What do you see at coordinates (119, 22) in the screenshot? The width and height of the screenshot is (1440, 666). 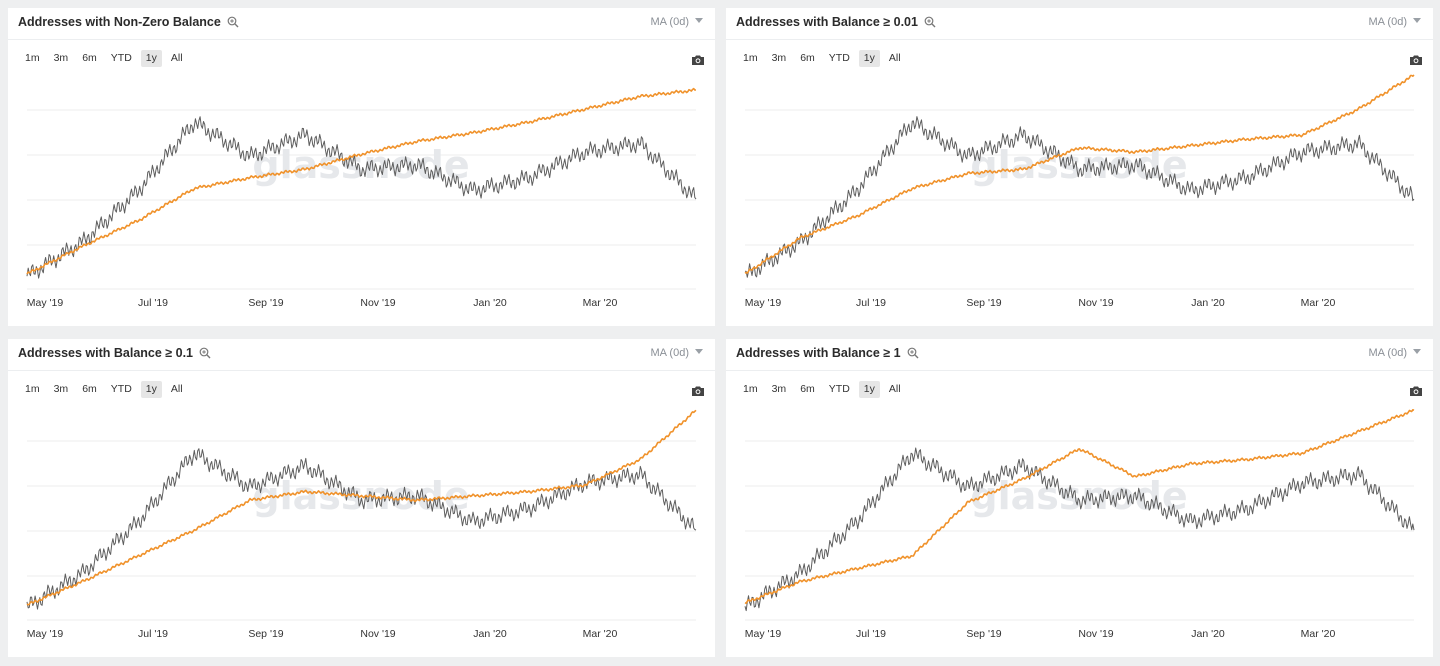 I see `chart-title-text: Addresses with Non-Zero Balance` at bounding box center [119, 22].